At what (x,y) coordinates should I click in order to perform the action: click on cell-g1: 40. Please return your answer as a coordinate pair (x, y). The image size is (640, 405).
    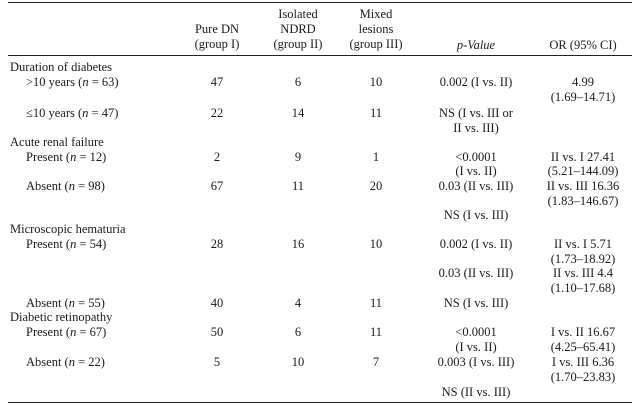
    Looking at the image, I should click on (217, 303).